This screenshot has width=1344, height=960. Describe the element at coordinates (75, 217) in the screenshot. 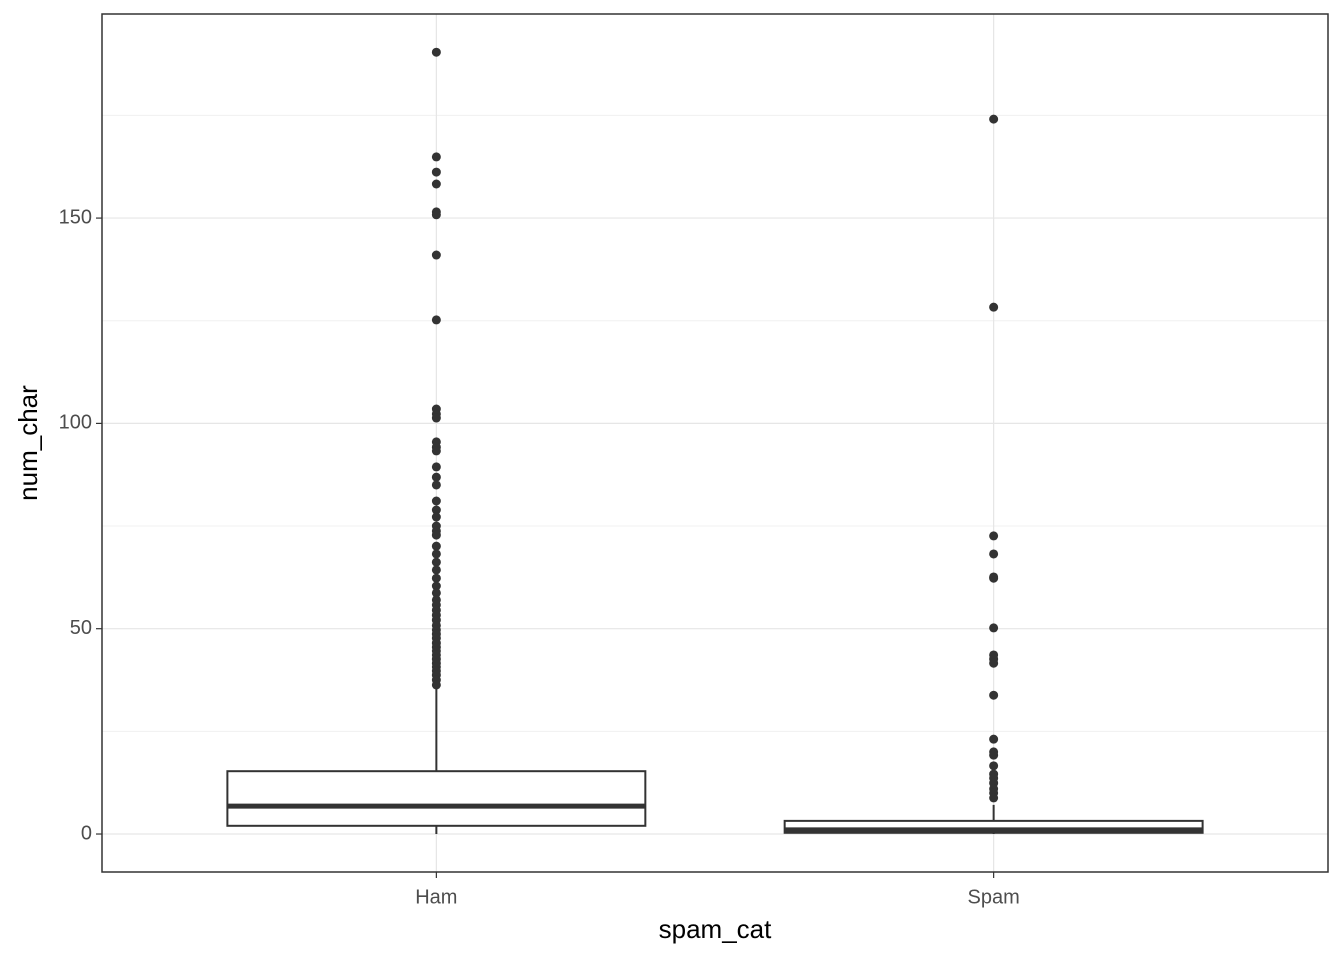

I see `y-tick-label: 150` at that location.